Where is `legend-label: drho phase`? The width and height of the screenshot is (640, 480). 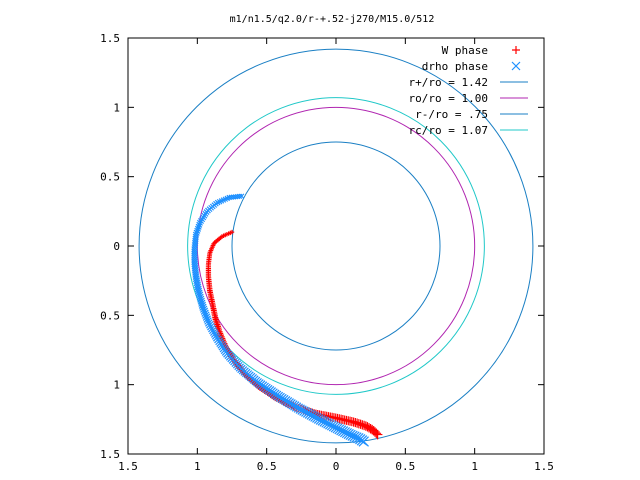
legend-label: drho phase is located at coordinates (455, 66).